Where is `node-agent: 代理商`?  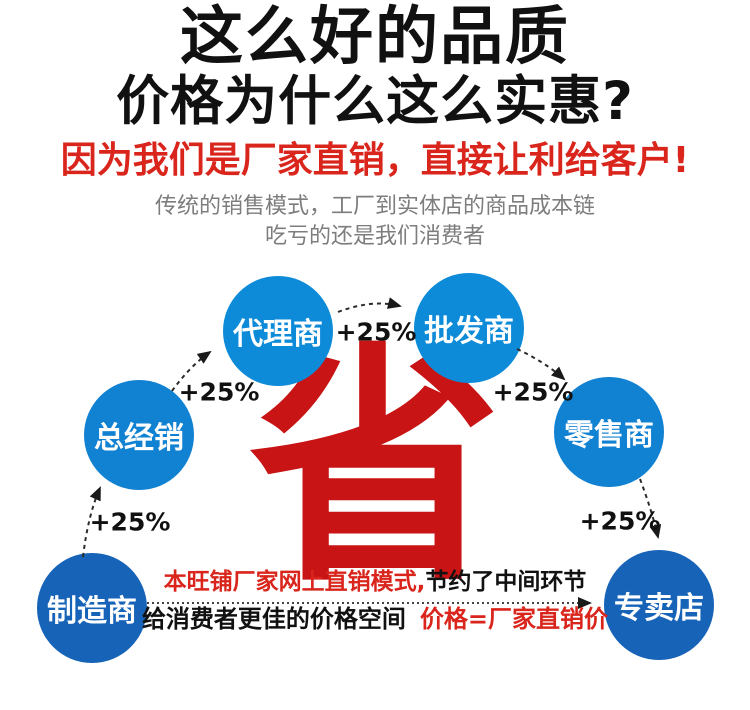
node-agent: 代理商 is located at coordinates (278, 331).